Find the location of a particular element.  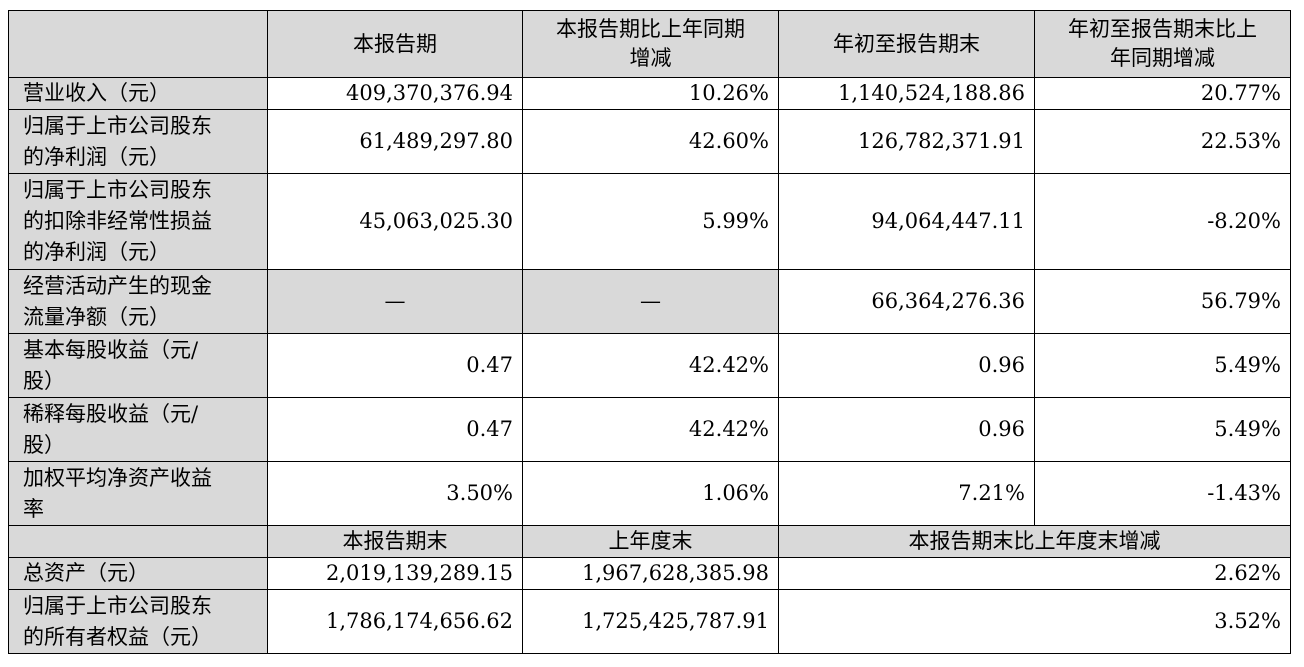

row-label: 总资产（元） is located at coordinates (138, 573).